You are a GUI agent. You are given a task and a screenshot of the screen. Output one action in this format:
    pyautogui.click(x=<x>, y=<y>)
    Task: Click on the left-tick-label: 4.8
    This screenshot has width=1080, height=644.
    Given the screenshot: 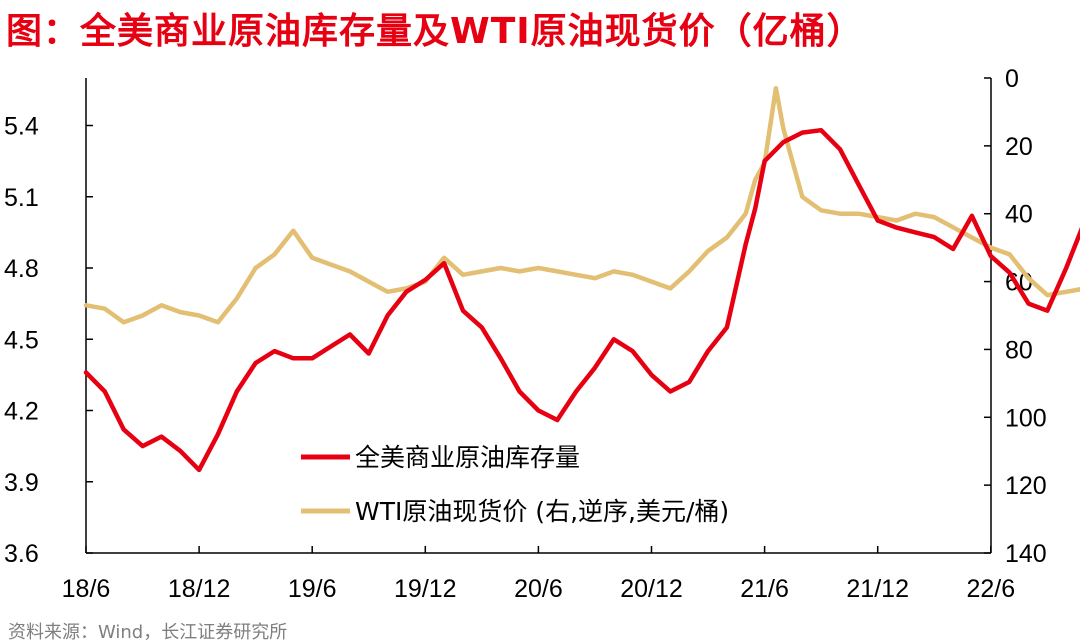 What is the action you would take?
    pyautogui.click(x=21, y=269)
    